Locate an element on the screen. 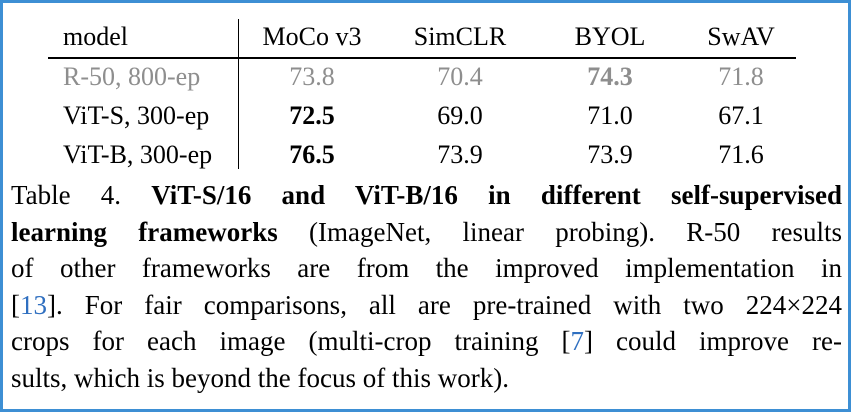 The height and width of the screenshot is (412, 851). ref-bracket: ] is located at coordinates (588, 341).